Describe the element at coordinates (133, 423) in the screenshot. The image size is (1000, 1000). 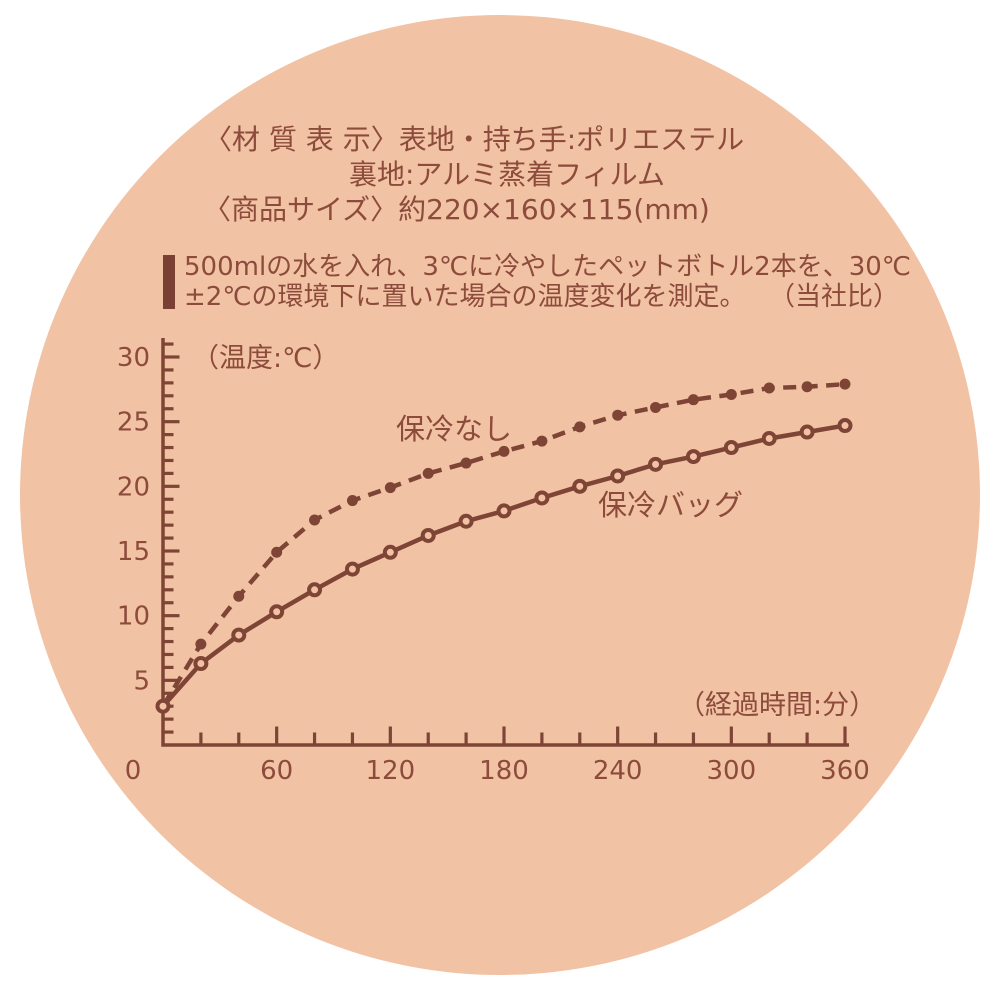
I see `y-tick-label: 25` at that location.